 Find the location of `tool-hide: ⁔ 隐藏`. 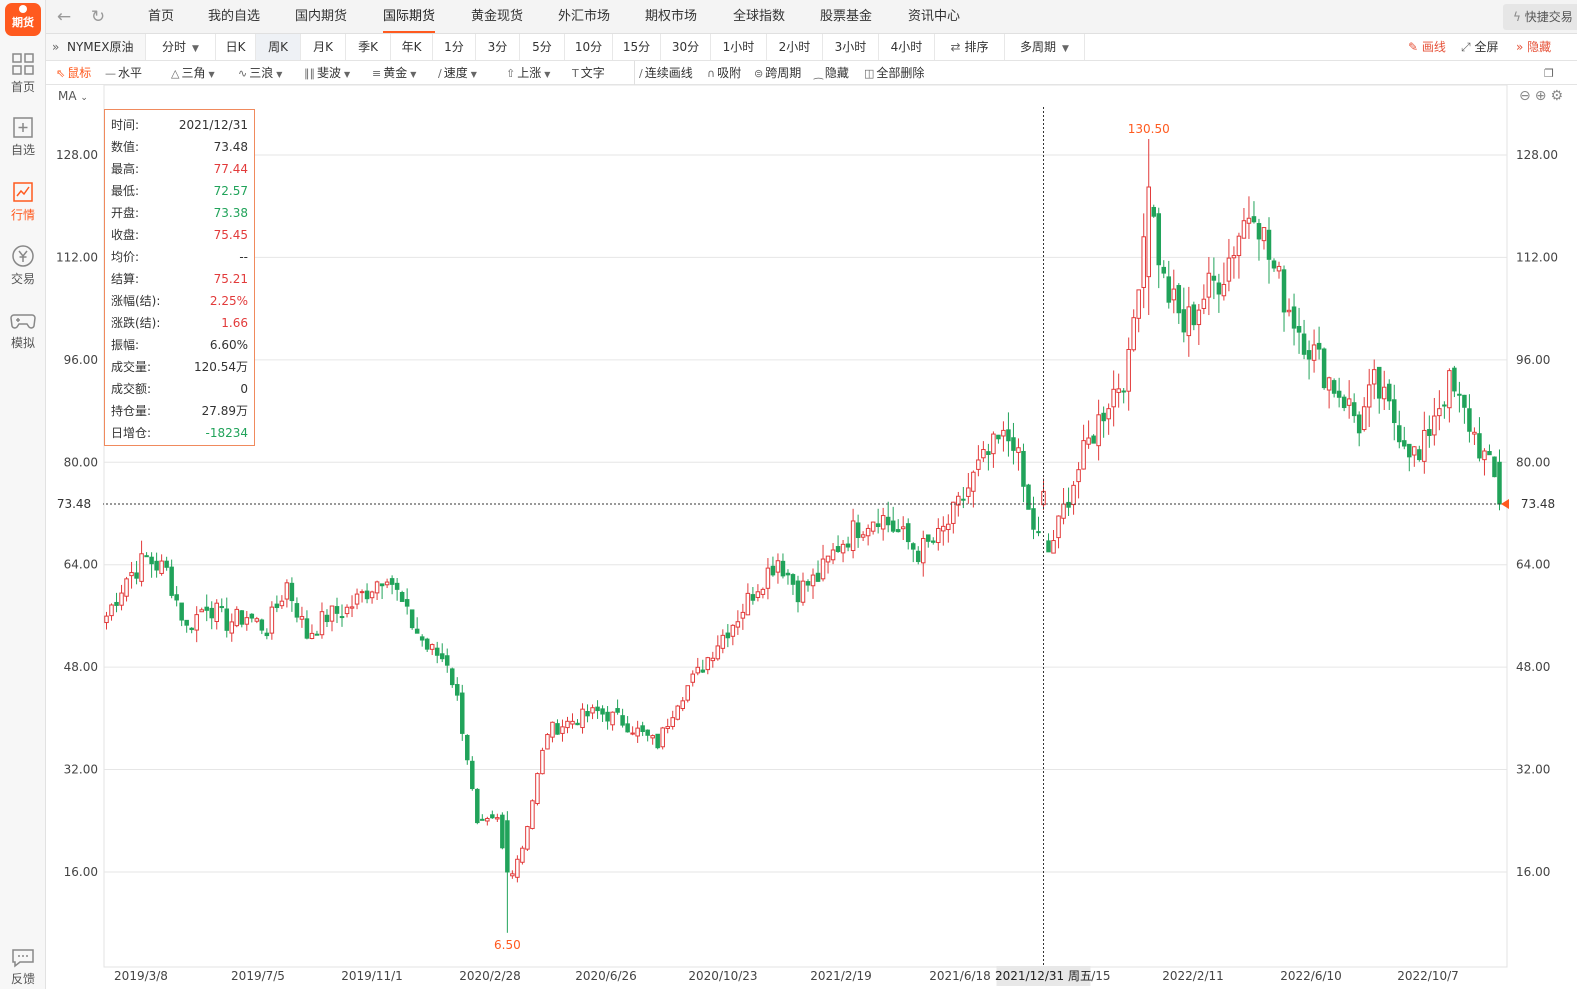

tool-hide: ⁔ 隐藏 is located at coordinates (831, 73).